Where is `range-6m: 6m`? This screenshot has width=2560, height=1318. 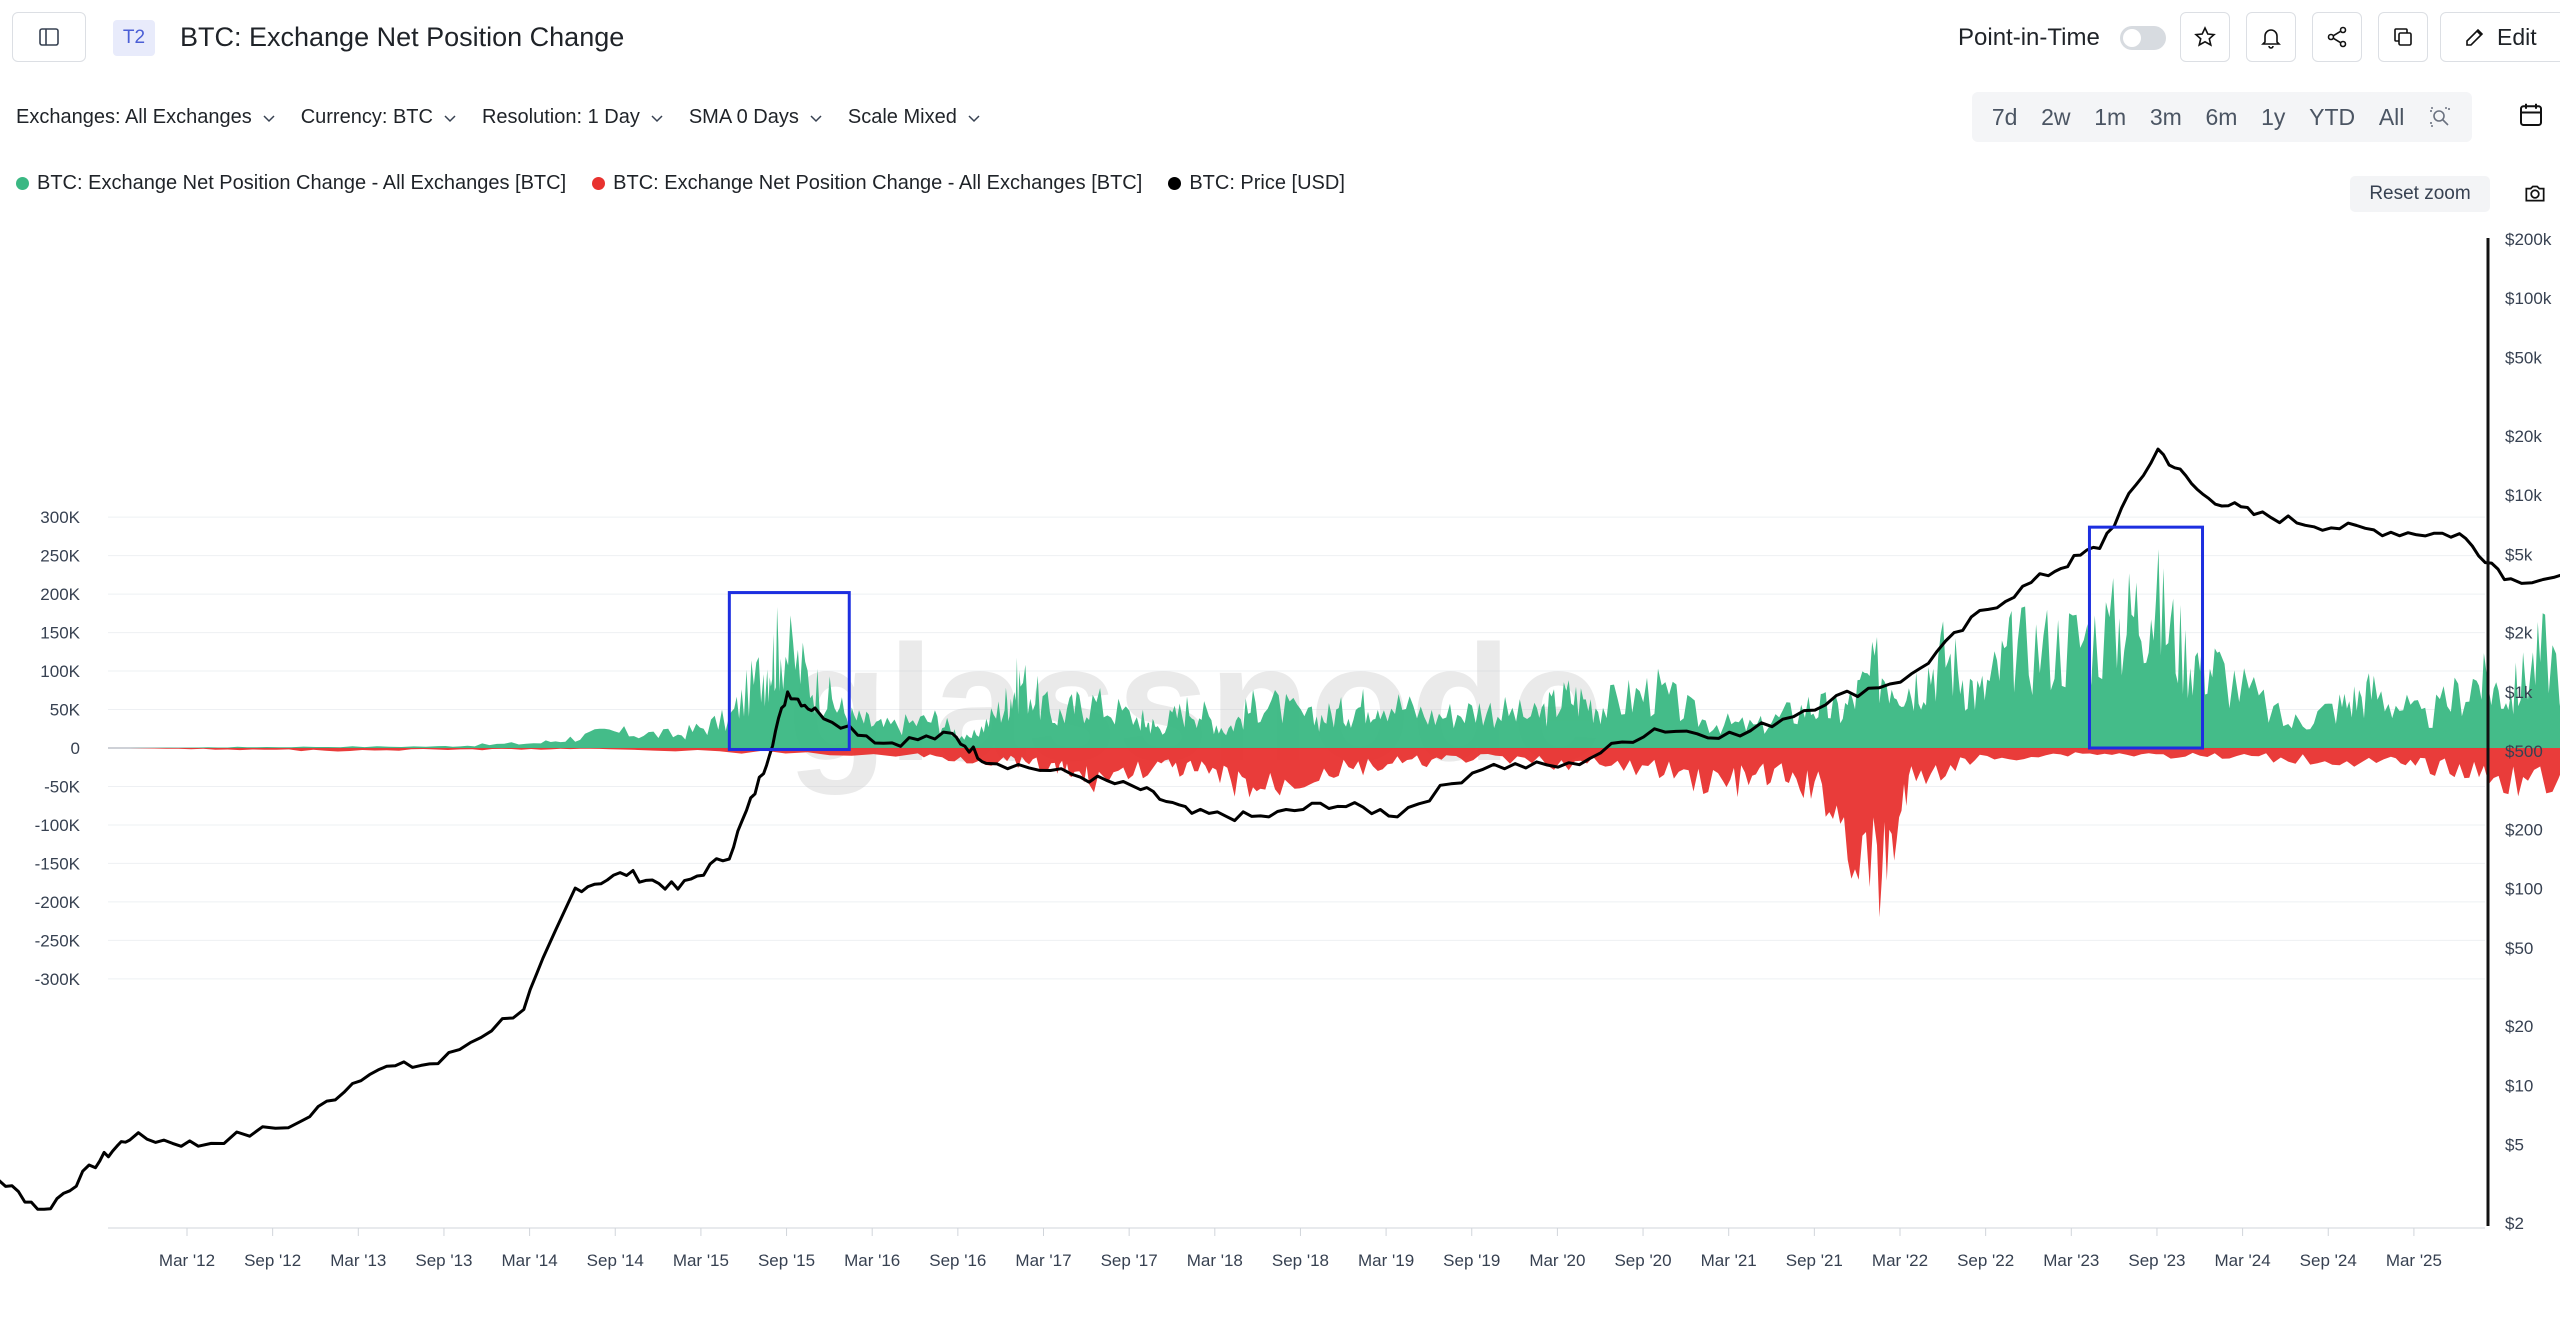
range-6m: 6m is located at coordinates (2221, 116).